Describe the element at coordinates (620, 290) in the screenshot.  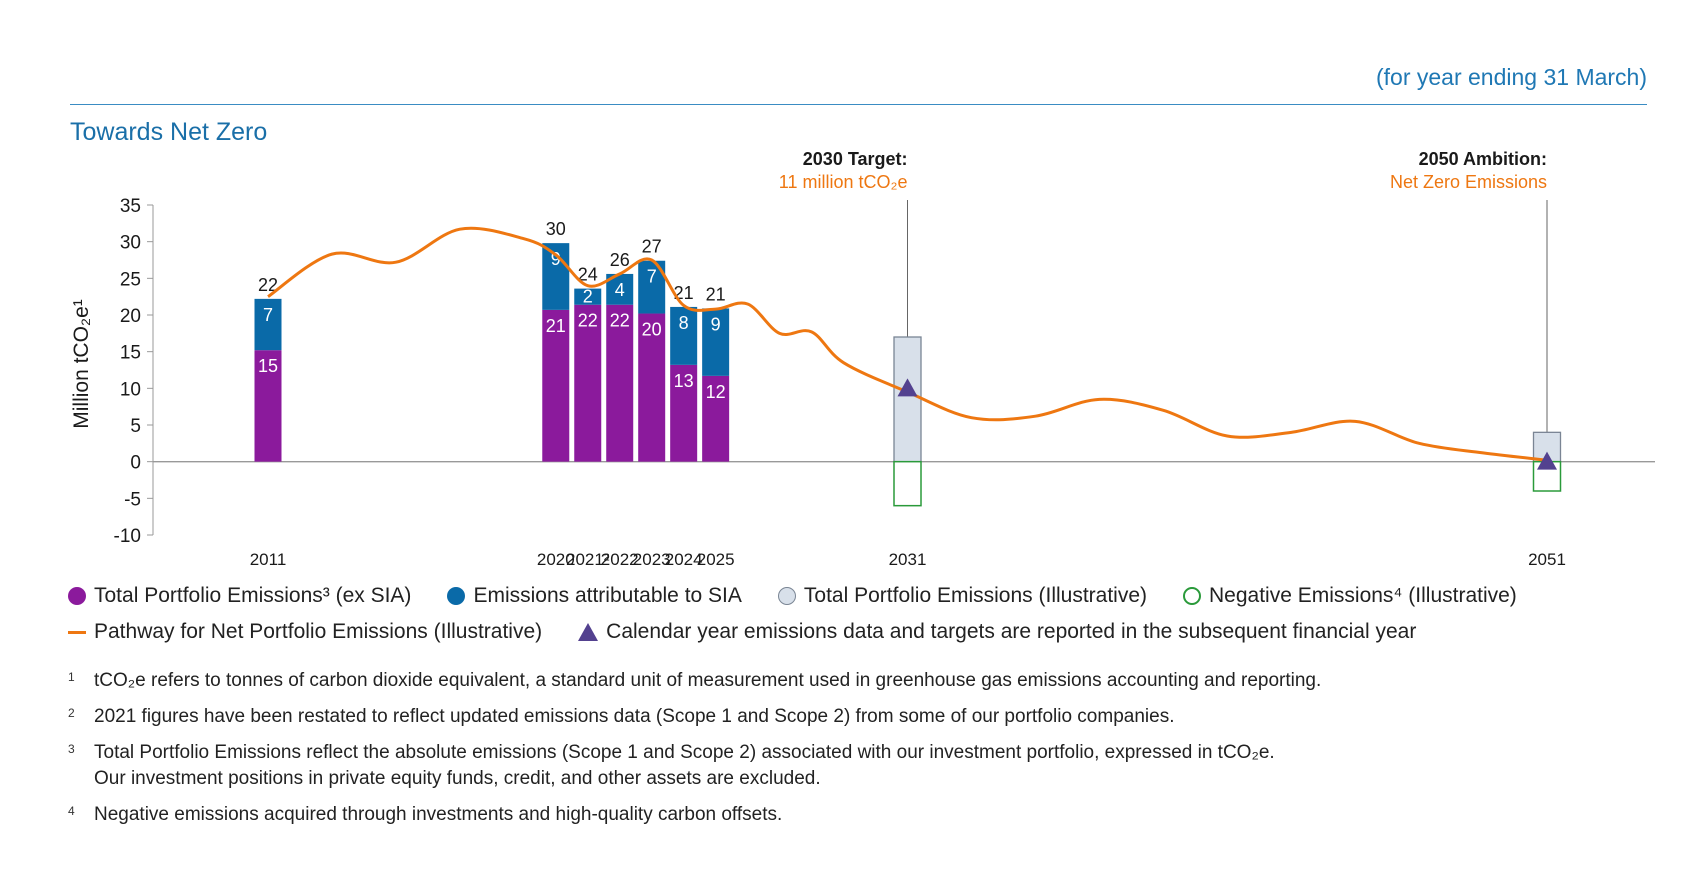
I see `sia-value-label: 4` at that location.